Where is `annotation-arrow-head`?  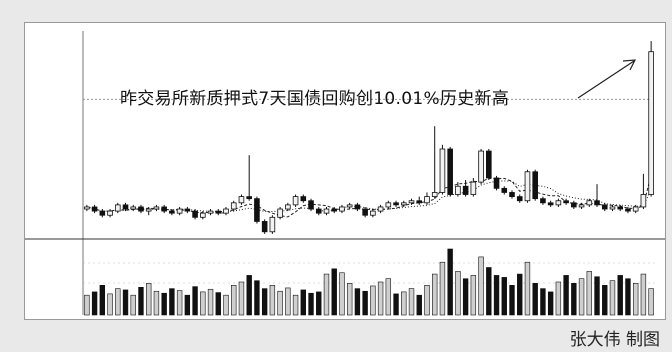 annotation-arrow-head is located at coordinates (629, 65).